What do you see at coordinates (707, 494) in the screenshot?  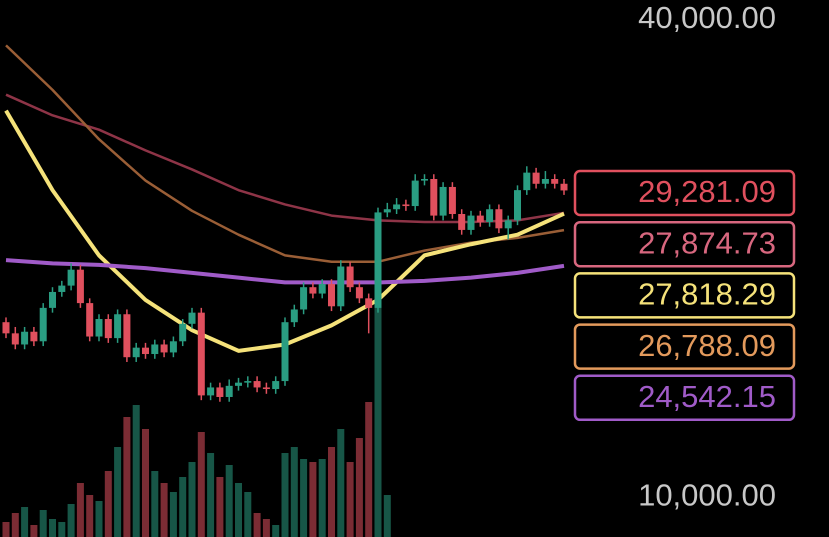 I see `y-tick-label: 10,000.00` at bounding box center [707, 494].